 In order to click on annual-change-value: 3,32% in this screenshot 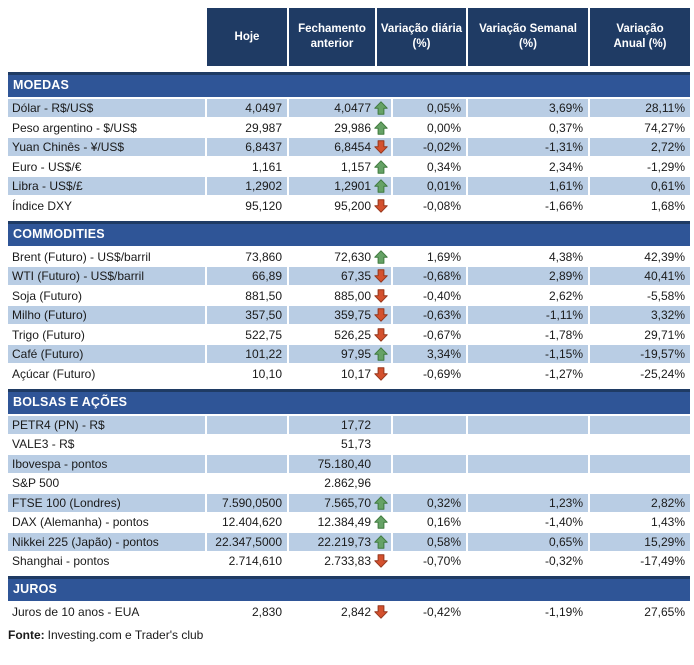, I will do `click(640, 315)`.